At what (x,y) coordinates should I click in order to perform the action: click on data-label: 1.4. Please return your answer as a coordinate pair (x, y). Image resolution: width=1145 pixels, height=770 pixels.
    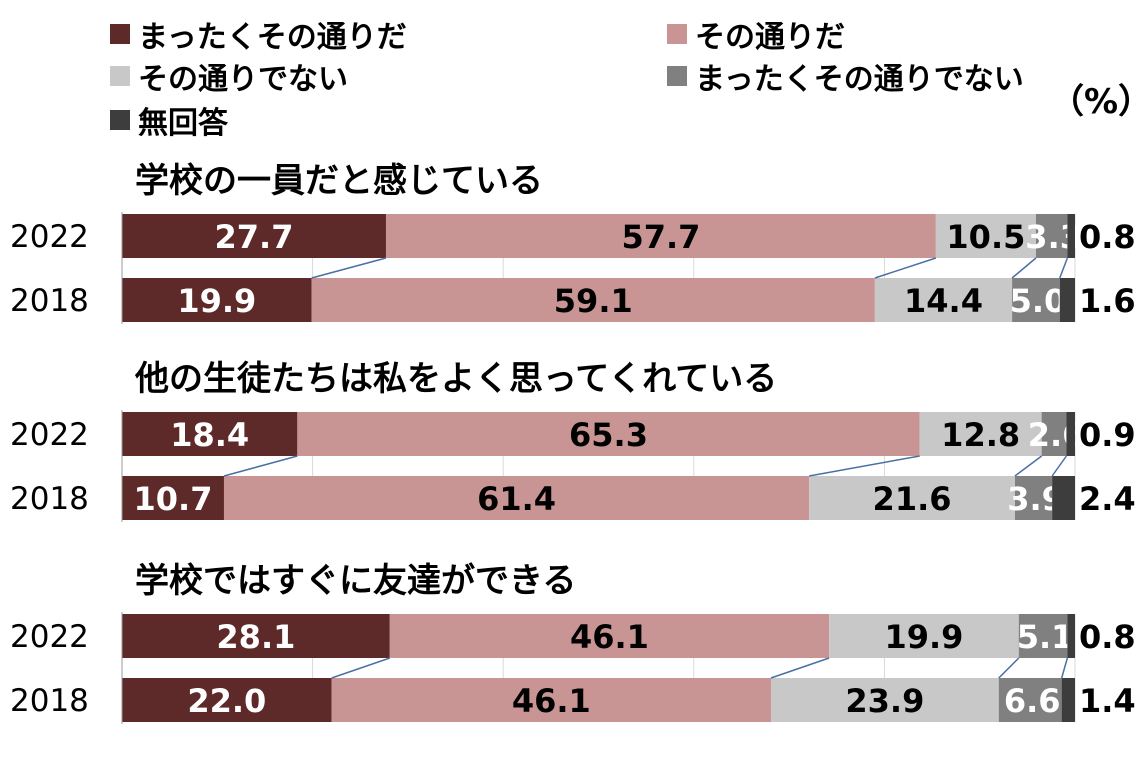
    Looking at the image, I should click on (1107, 701).